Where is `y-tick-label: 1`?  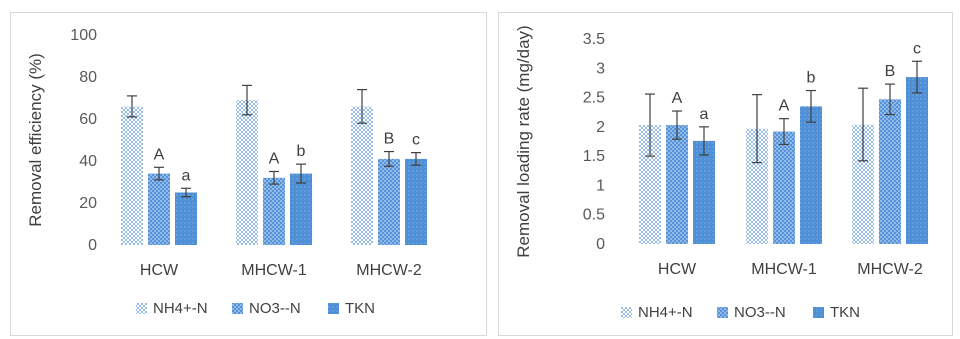 y-tick-label: 1 is located at coordinates (600, 185).